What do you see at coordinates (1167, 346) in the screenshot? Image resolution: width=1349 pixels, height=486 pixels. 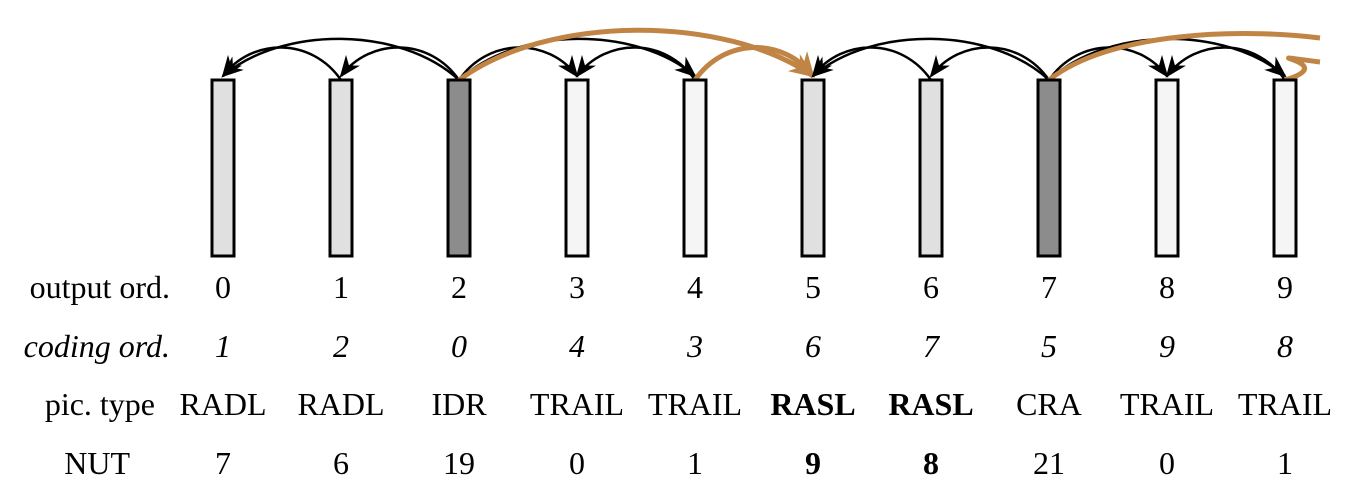 I see `coding-order-value-8: 9` at bounding box center [1167, 346].